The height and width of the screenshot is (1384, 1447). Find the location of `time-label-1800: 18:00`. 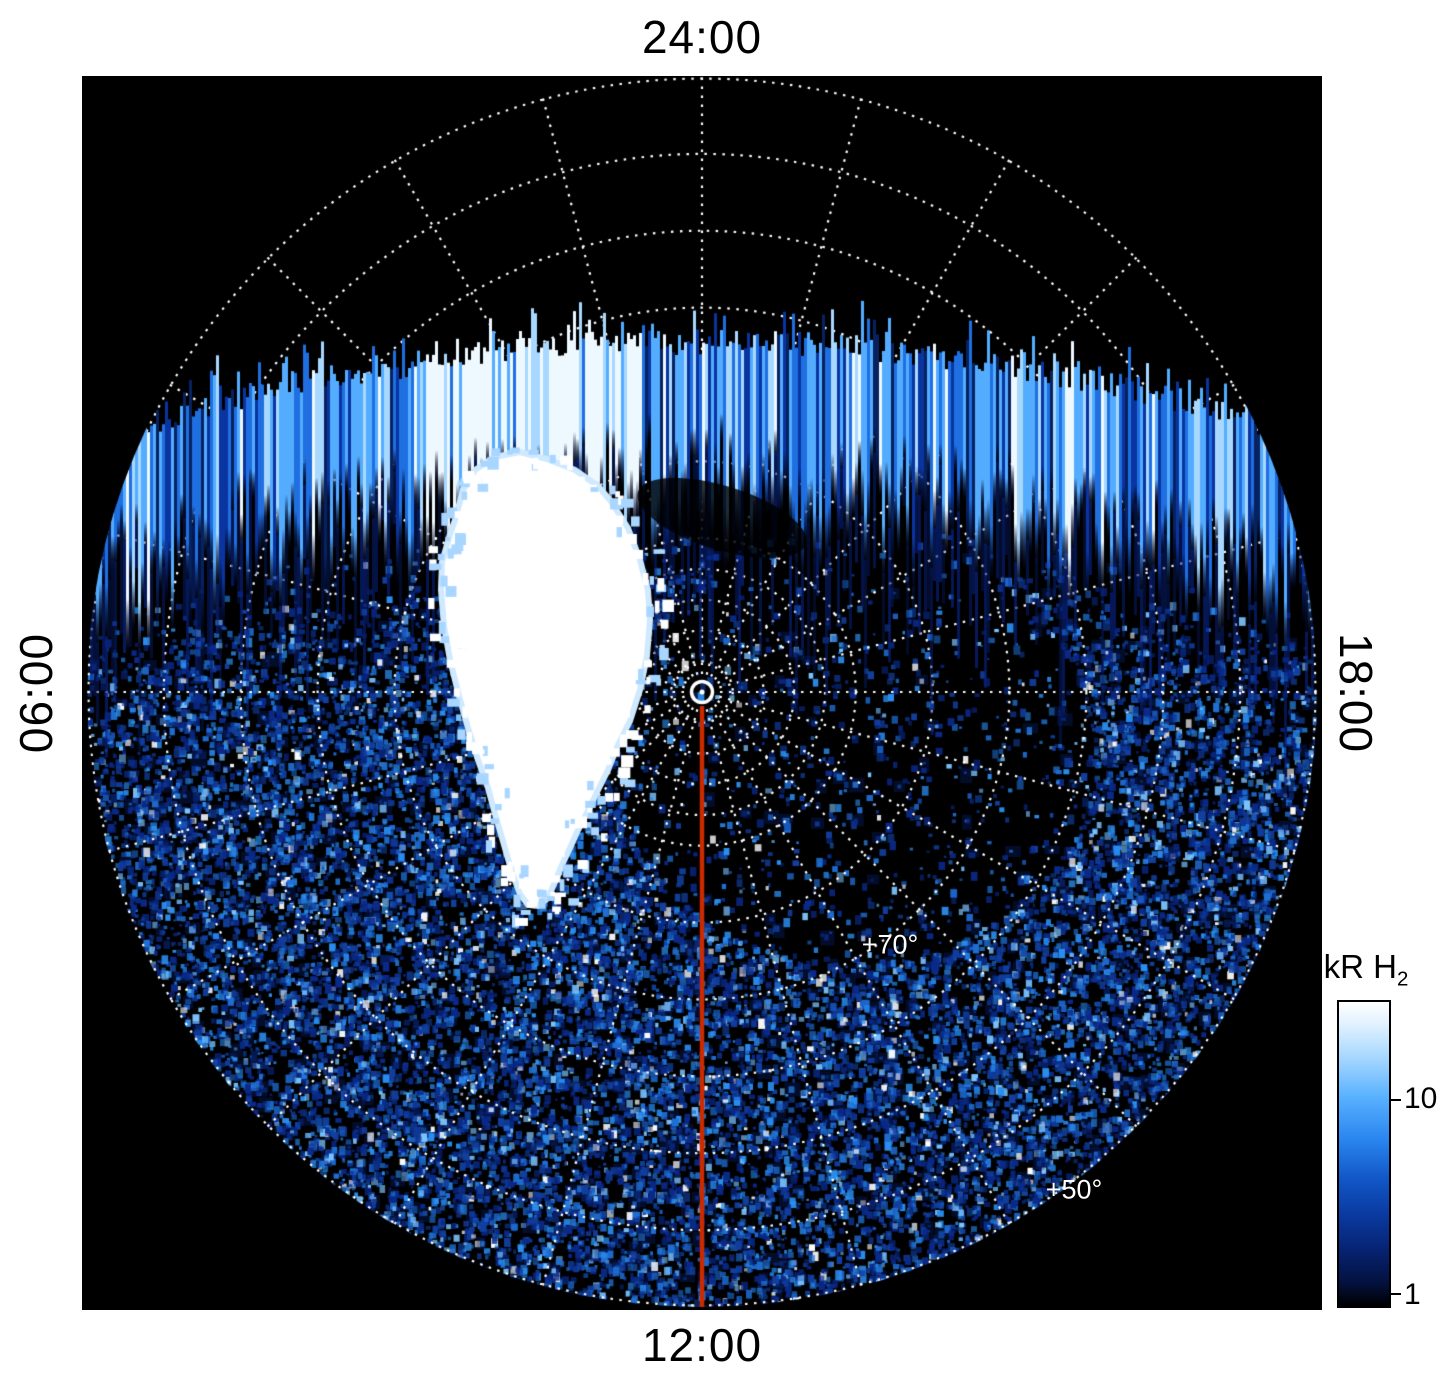

time-label-1800: 18:00 is located at coordinates (1356, 693).